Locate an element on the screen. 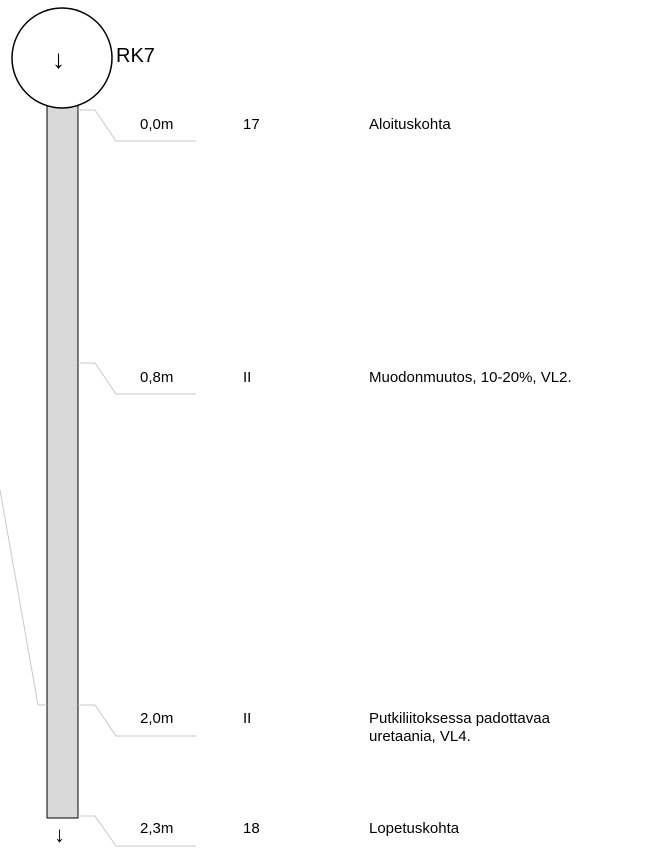  obs-code: 17 is located at coordinates (251, 124).